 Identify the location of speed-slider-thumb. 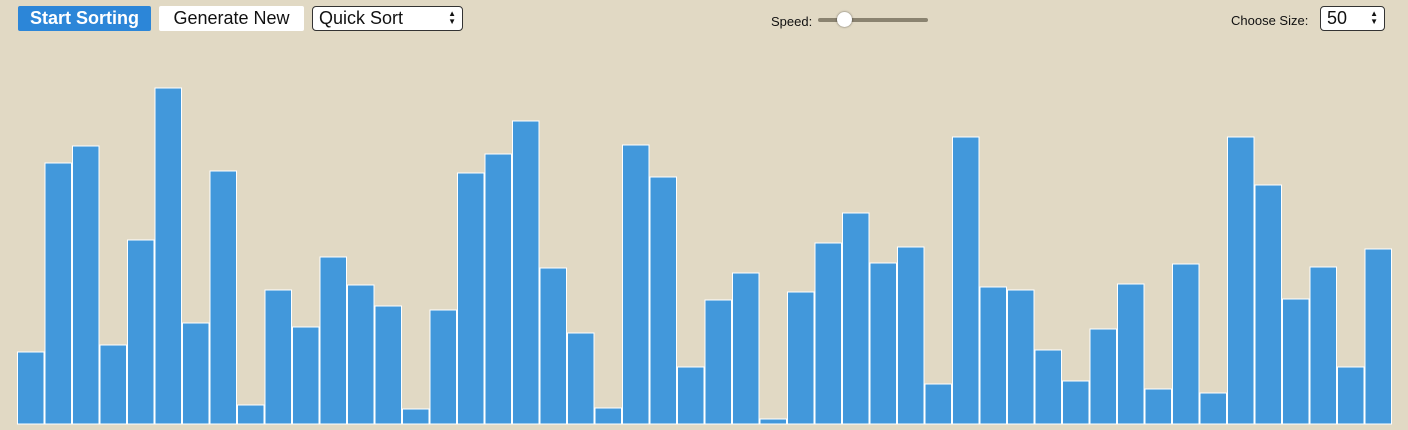
(844, 19).